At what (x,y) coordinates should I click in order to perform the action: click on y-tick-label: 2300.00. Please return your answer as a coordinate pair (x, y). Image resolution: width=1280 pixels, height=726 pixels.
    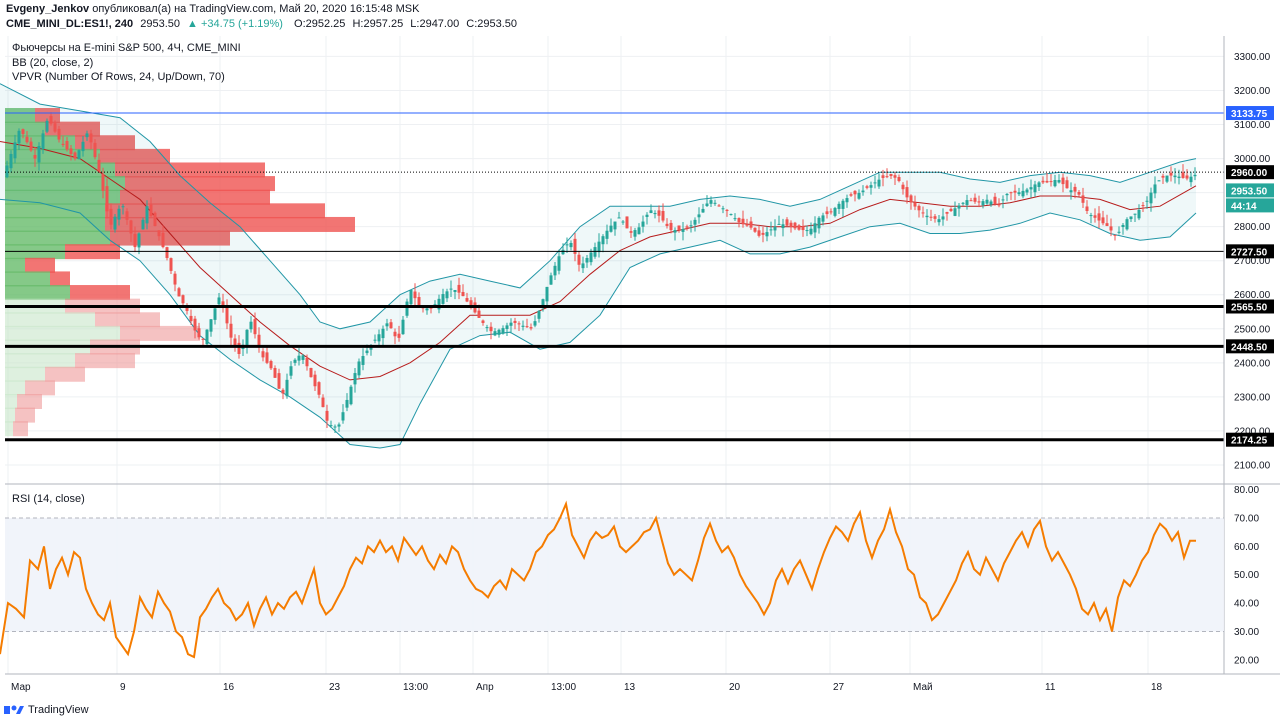
    Looking at the image, I should click on (1252, 397).